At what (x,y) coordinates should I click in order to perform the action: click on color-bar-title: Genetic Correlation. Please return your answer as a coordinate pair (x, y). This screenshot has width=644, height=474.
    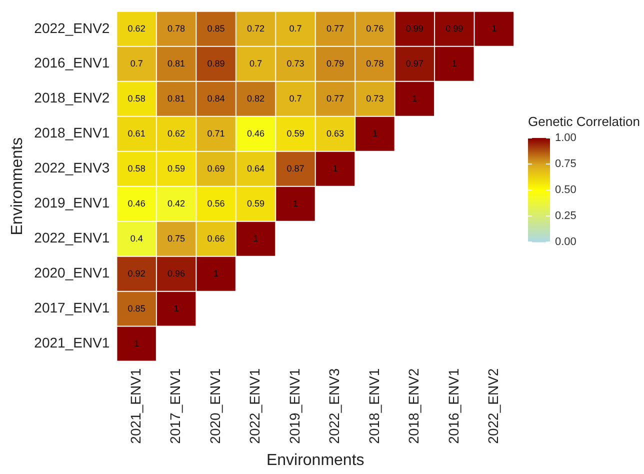
    Looking at the image, I should click on (584, 121).